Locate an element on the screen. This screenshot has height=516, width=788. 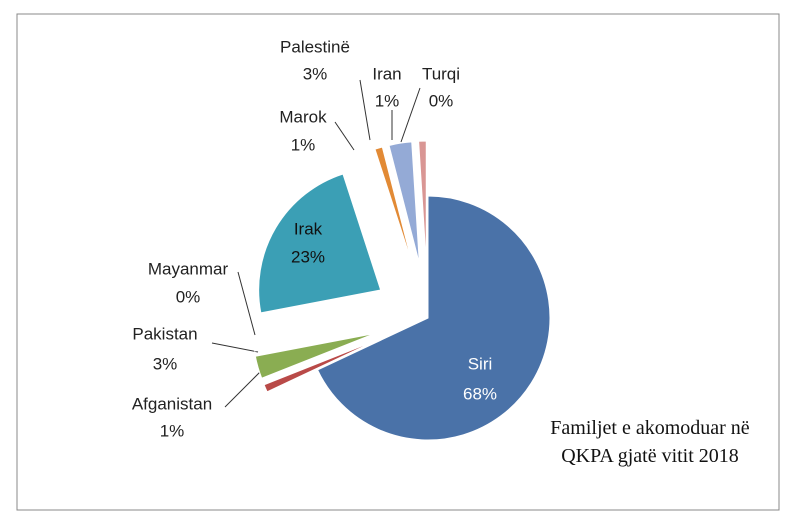
slice-value-label: 68% is located at coordinates (480, 393).